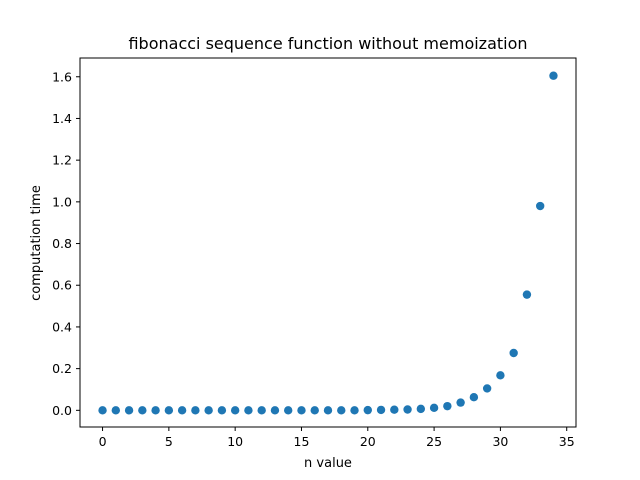 This screenshot has height=480, width=640. What do you see at coordinates (235, 441) in the screenshot?
I see `x-tick-label: 10` at bounding box center [235, 441].